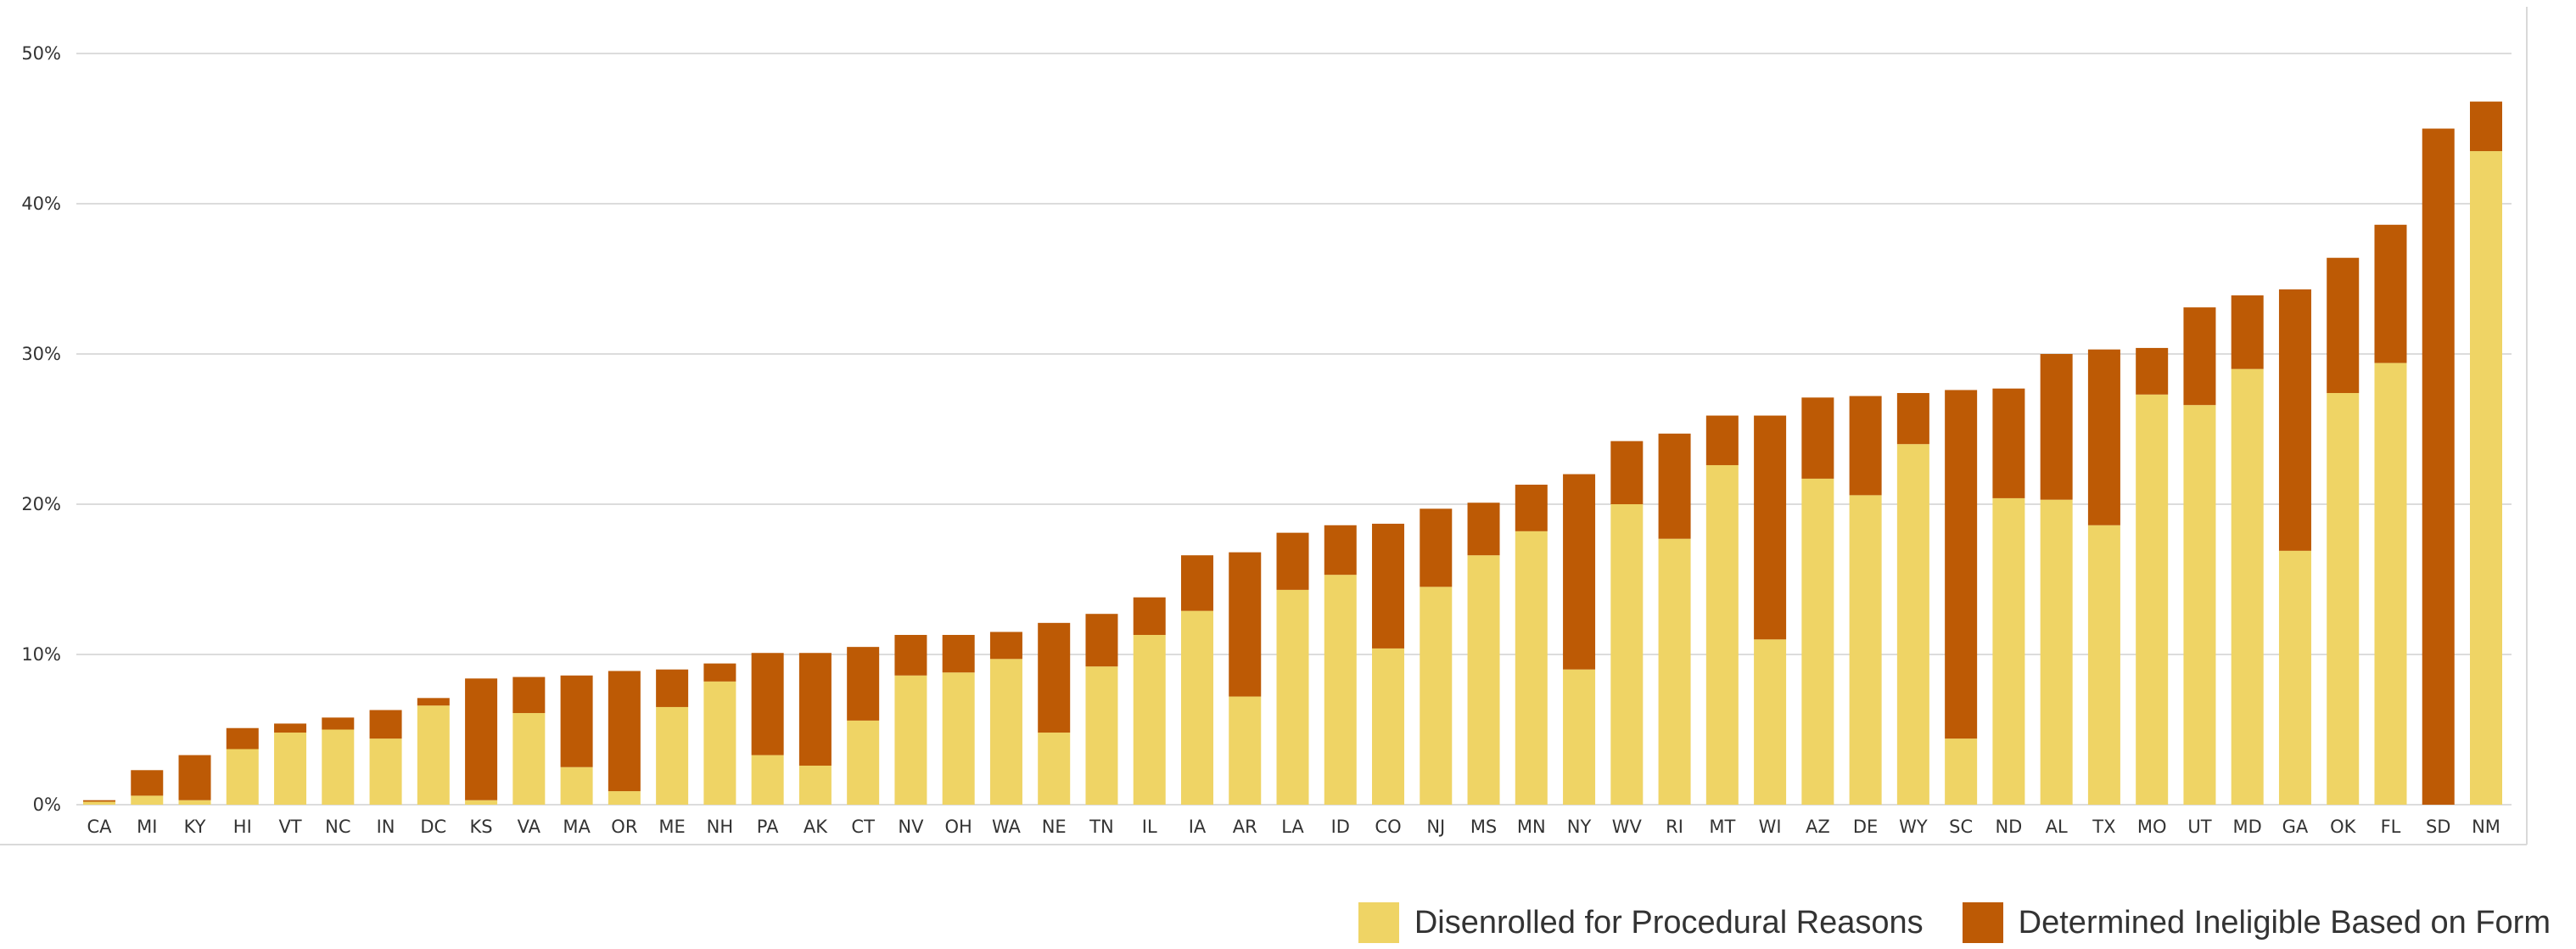 This screenshot has height=949, width=2576. What do you see at coordinates (1627, 654) in the screenshot?
I see `bar-procedural-wv` at bounding box center [1627, 654].